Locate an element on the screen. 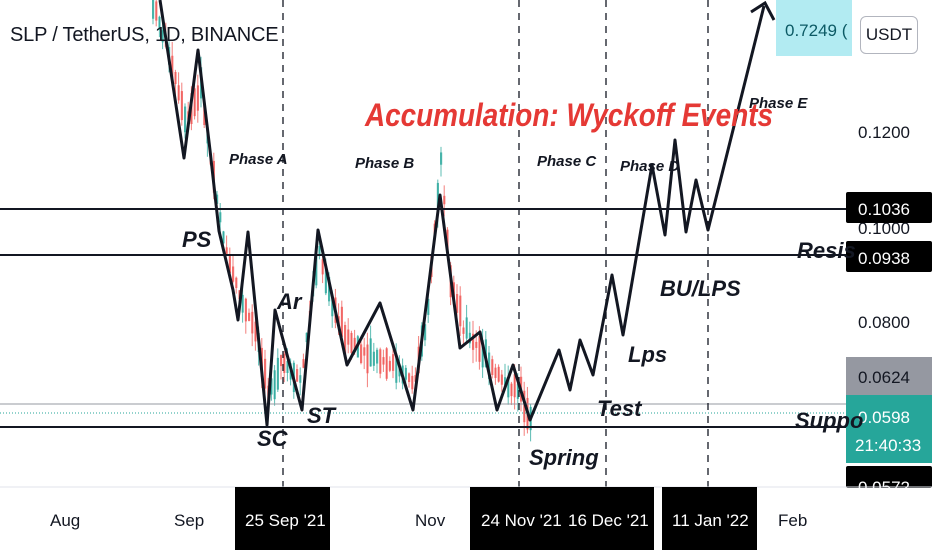 This screenshot has width=932, height=550. symbol-title: SLP / TetherUS, 1D, BINANCE is located at coordinates (144, 35).